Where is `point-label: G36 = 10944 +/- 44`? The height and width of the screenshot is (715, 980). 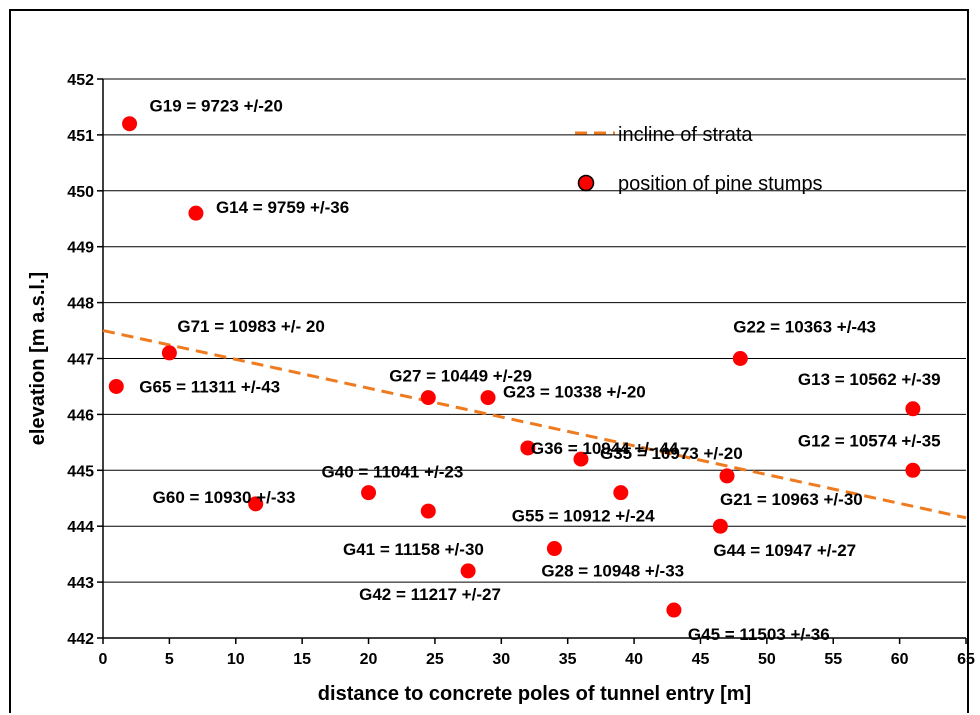 point-label: G36 = 10944 +/- 44 is located at coordinates (605, 448).